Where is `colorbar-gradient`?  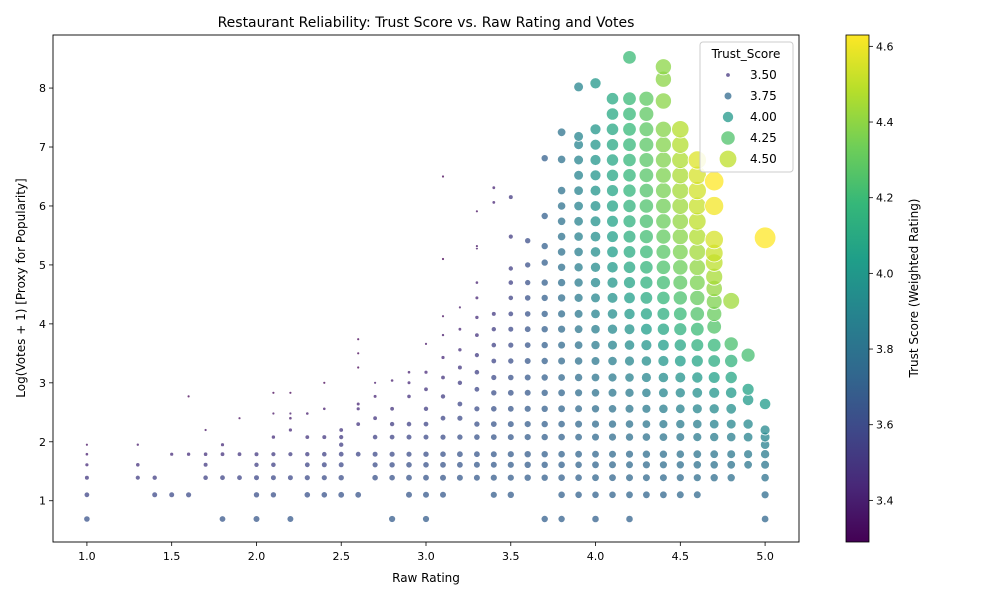 colorbar-gradient is located at coordinates (857, 288).